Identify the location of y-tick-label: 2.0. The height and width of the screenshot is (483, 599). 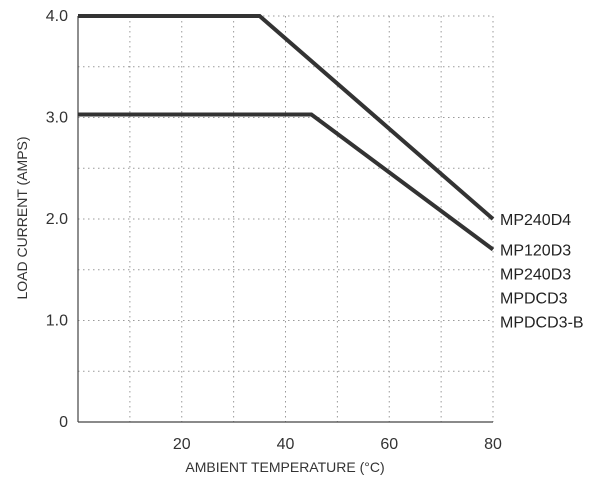
(57, 219).